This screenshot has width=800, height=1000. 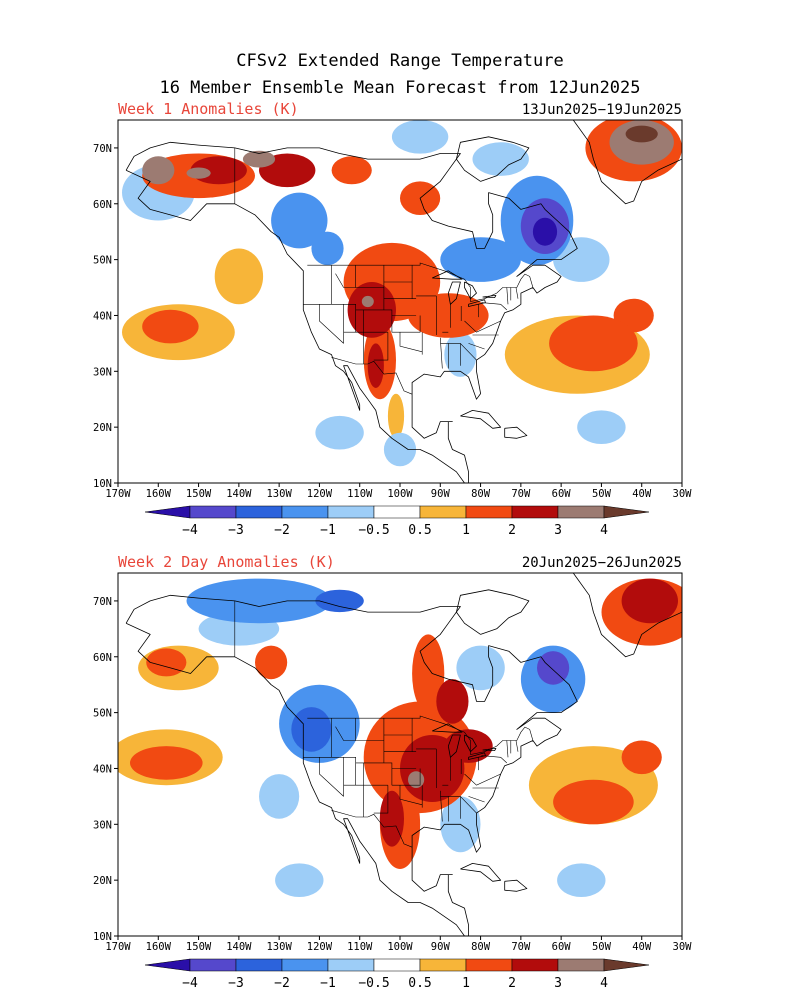 I want to click on colorbar: −4 −3 −2 −1 −0.5 0.5 1 2 3 4, so click(x=397, y=521).